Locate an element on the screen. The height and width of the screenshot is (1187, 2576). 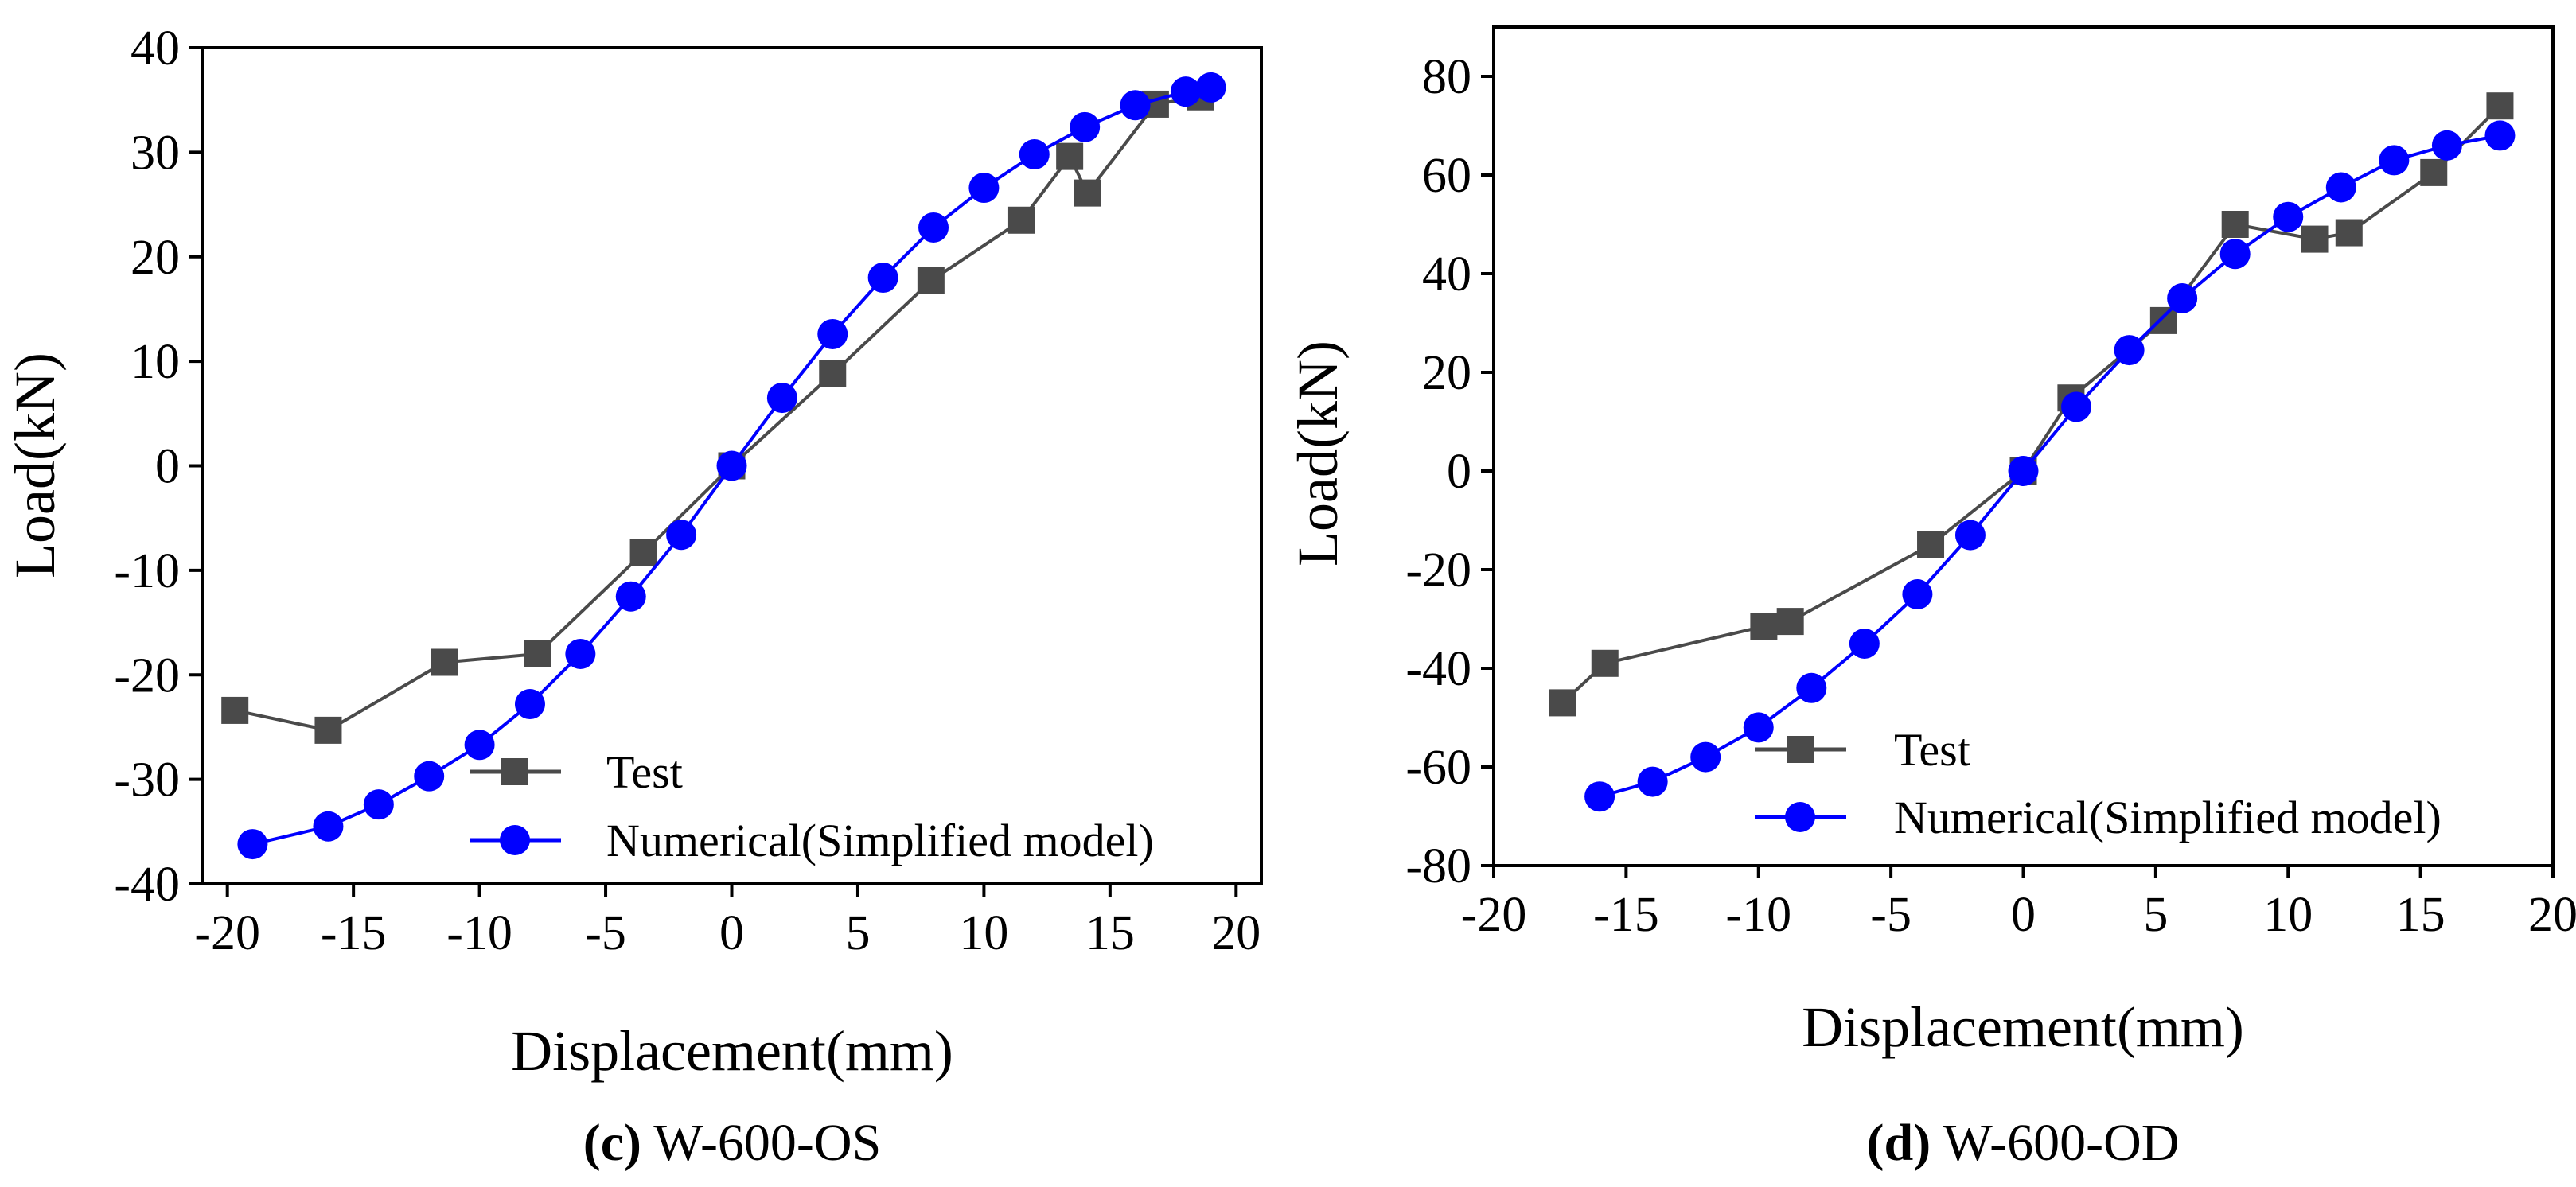
x-tick-label-d--20: -20 is located at coordinates (1494, 915).